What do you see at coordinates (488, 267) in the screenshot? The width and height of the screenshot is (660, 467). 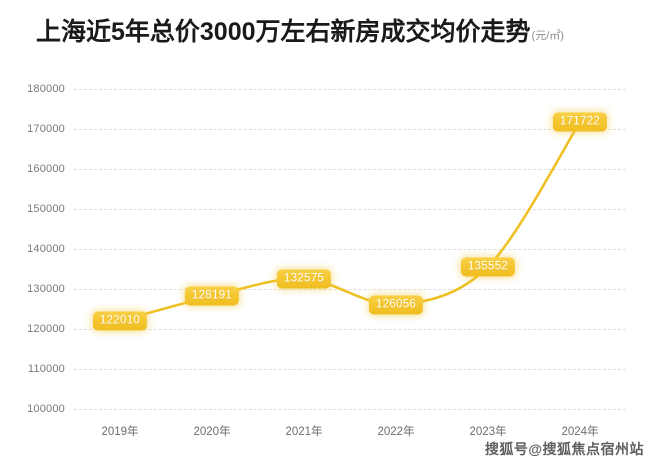 I see `data-point-label: 135552` at bounding box center [488, 267].